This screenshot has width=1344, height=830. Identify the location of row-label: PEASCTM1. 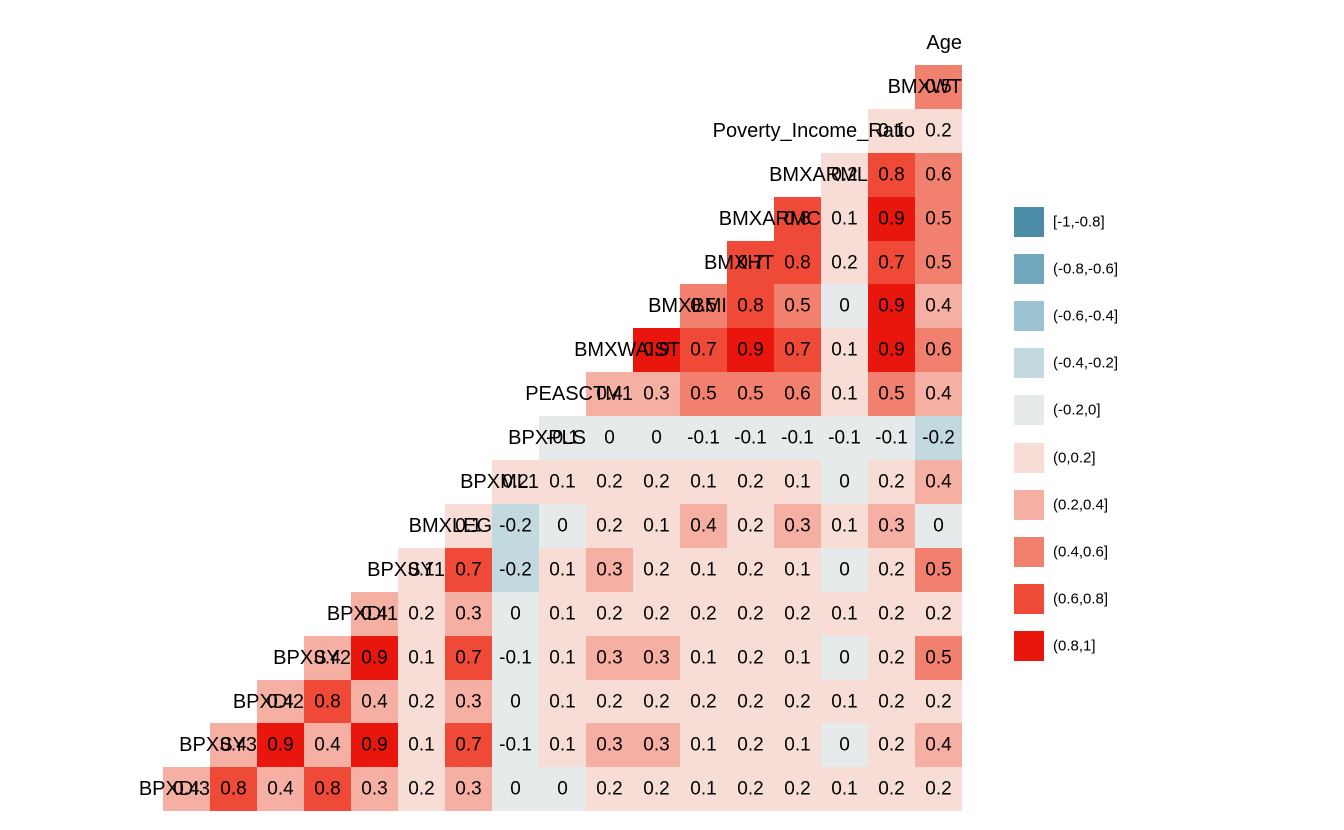
(579, 394).